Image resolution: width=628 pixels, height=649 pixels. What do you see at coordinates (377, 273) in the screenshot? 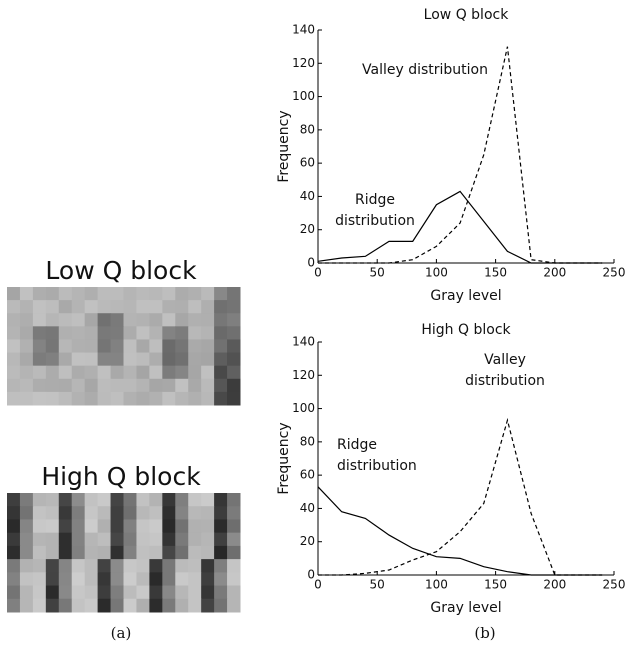
I see `x-tick-label: 50` at bounding box center [377, 273].